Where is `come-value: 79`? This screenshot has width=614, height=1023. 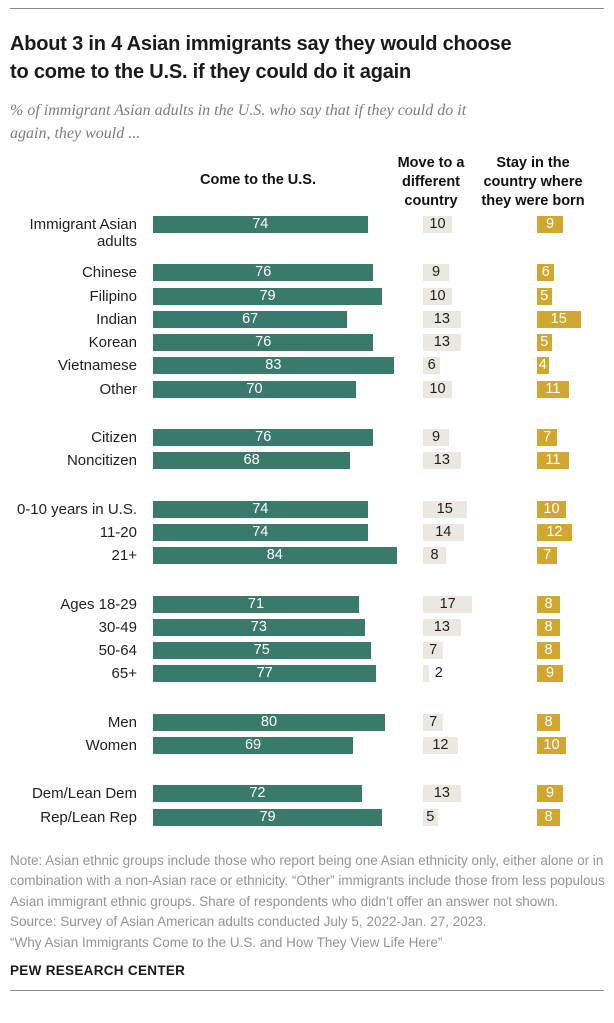 come-value: 79 is located at coordinates (267, 295).